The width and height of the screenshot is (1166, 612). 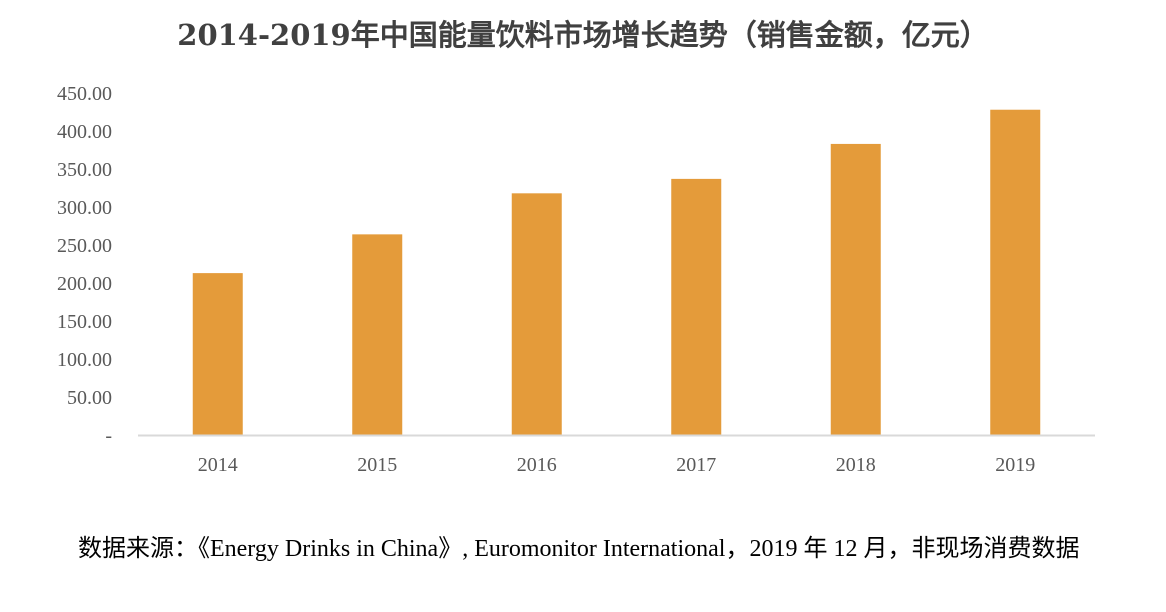 What do you see at coordinates (536, 314) in the screenshot?
I see `bar-2016` at bounding box center [536, 314].